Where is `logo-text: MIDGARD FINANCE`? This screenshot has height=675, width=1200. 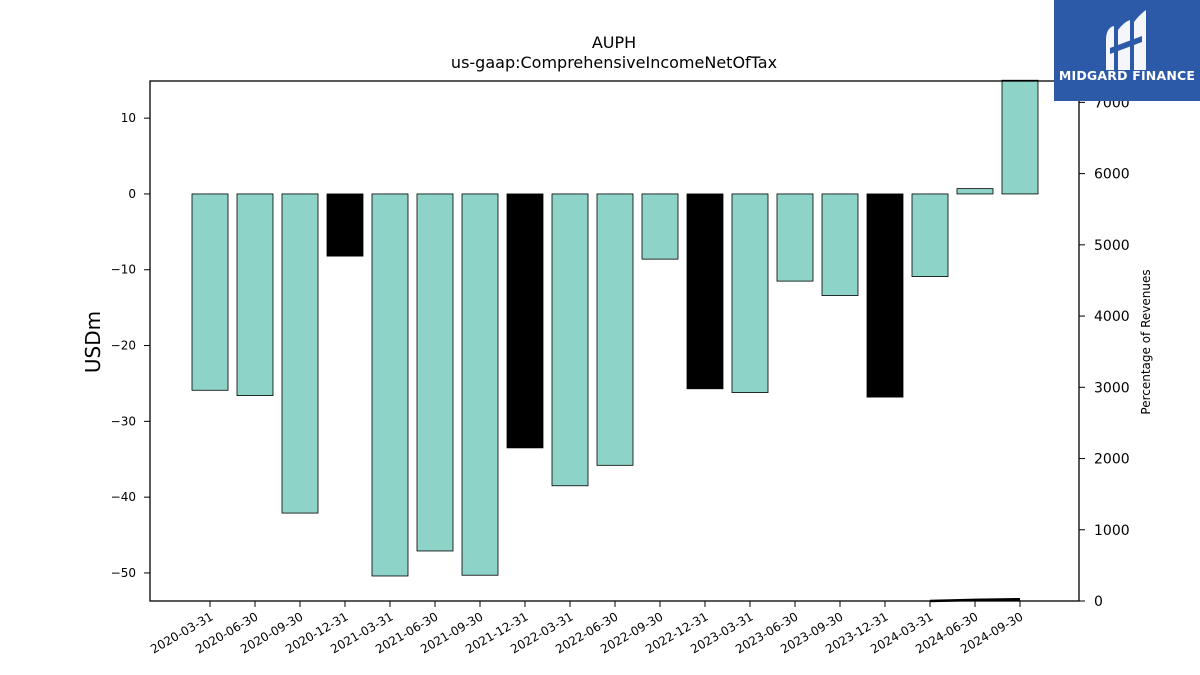 logo-text: MIDGARD FINANCE is located at coordinates (1127, 75).